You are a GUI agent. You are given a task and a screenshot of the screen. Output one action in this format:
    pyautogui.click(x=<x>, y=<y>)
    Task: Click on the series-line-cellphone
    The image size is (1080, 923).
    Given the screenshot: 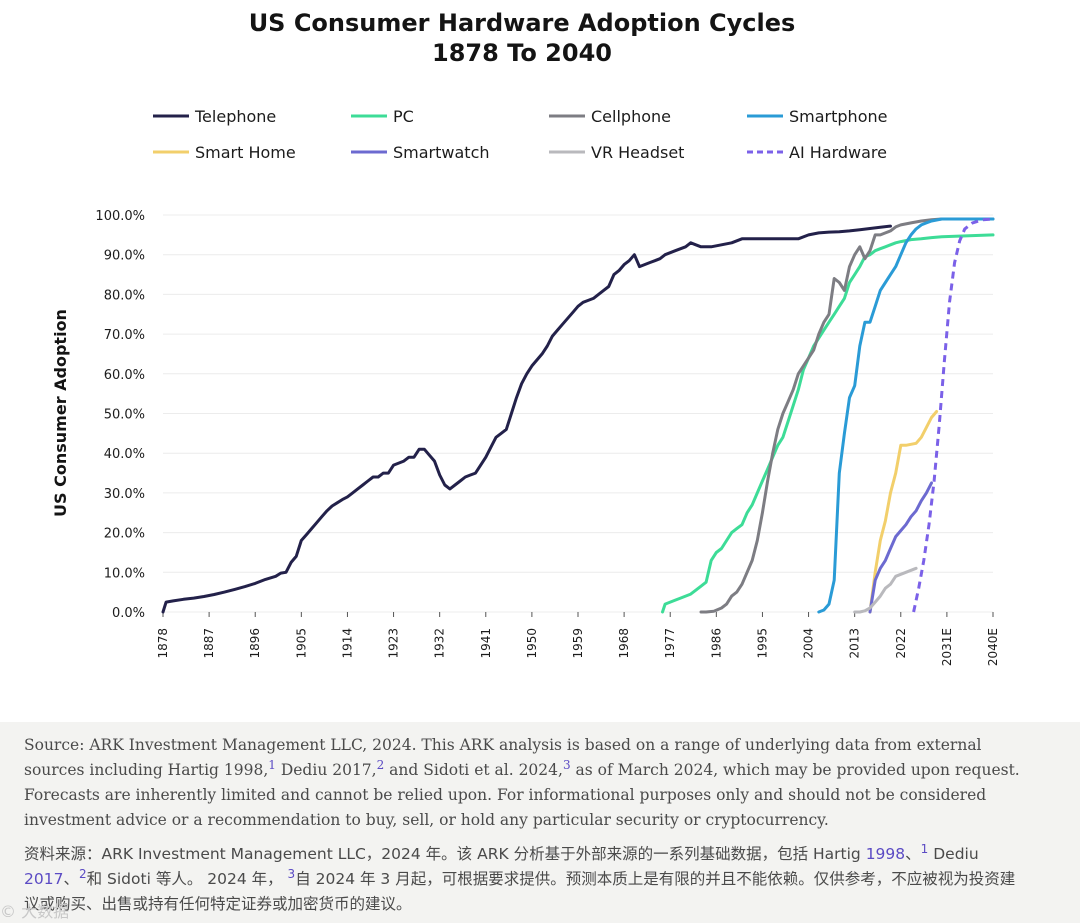 What is the action you would take?
    pyautogui.click(x=847, y=415)
    